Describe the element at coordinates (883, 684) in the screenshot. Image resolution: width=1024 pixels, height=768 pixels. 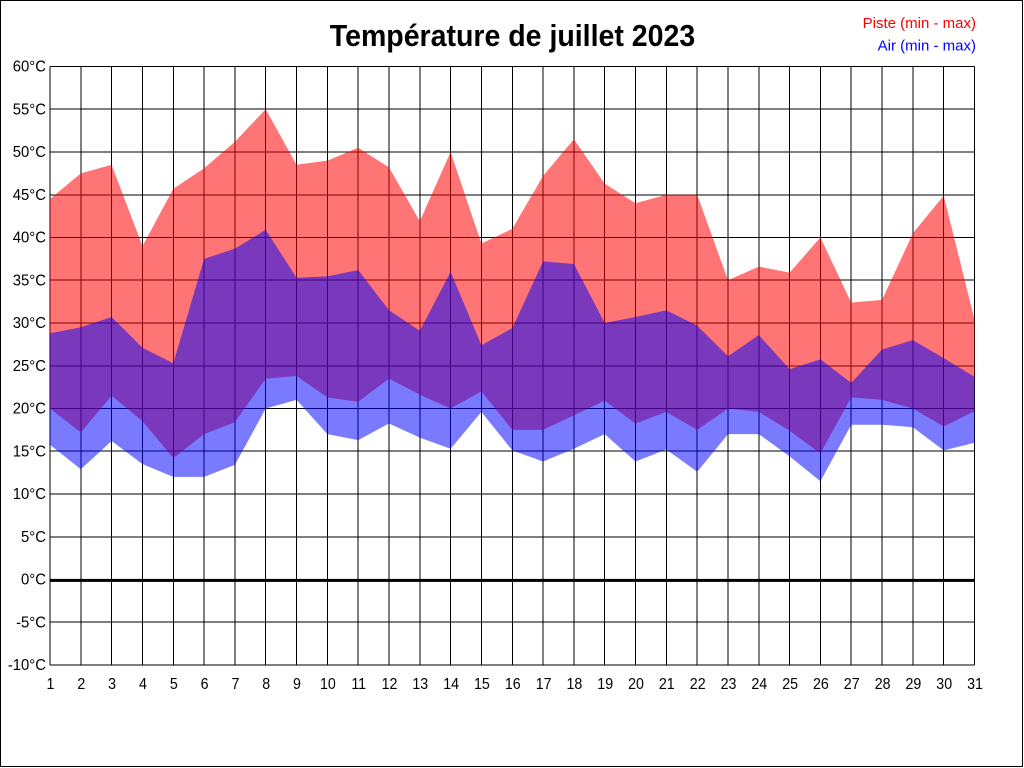
I see `svg-text: 28` at that location.